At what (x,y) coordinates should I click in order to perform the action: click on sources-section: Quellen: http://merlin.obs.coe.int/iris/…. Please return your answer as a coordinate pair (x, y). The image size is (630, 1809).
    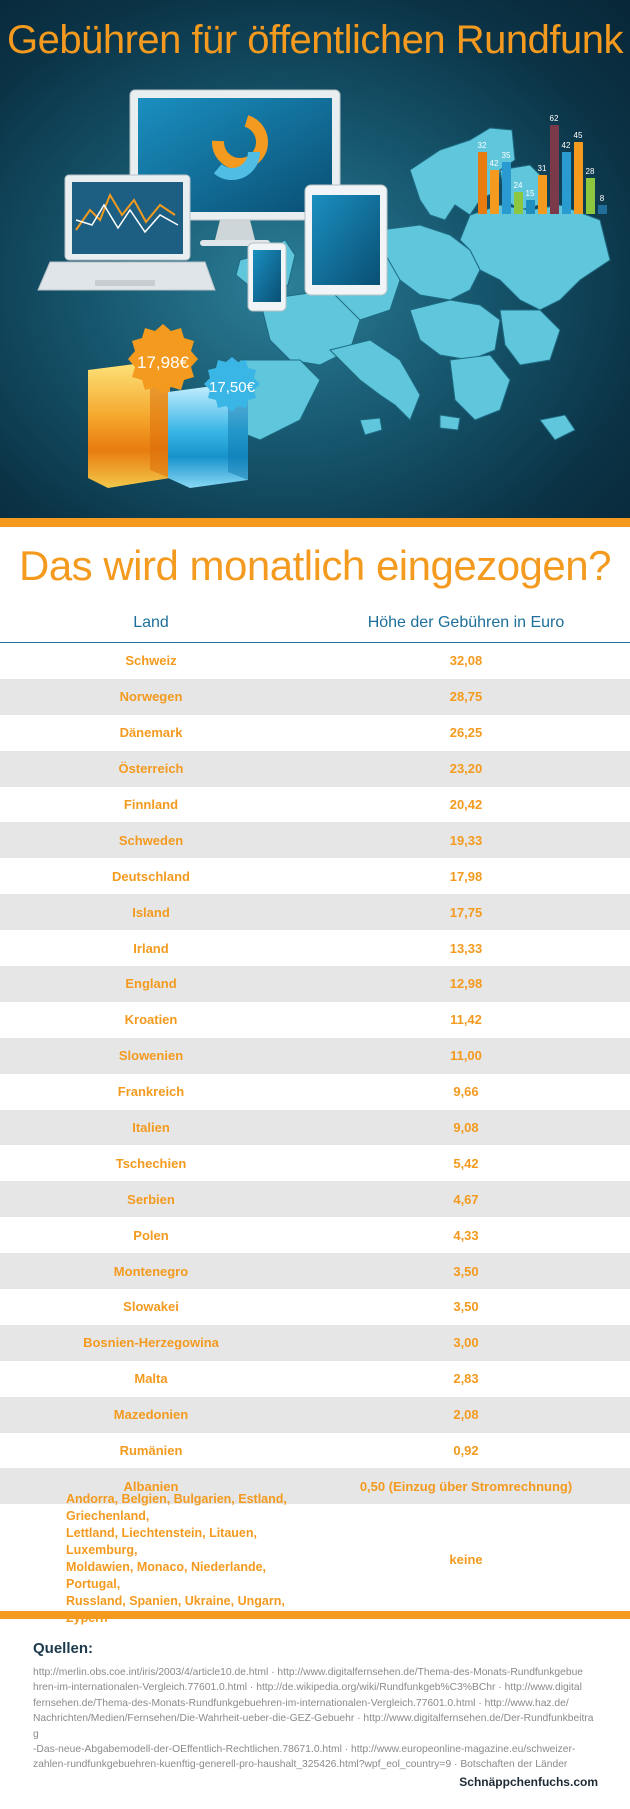
    Looking at the image, I should click on (315, 1706).